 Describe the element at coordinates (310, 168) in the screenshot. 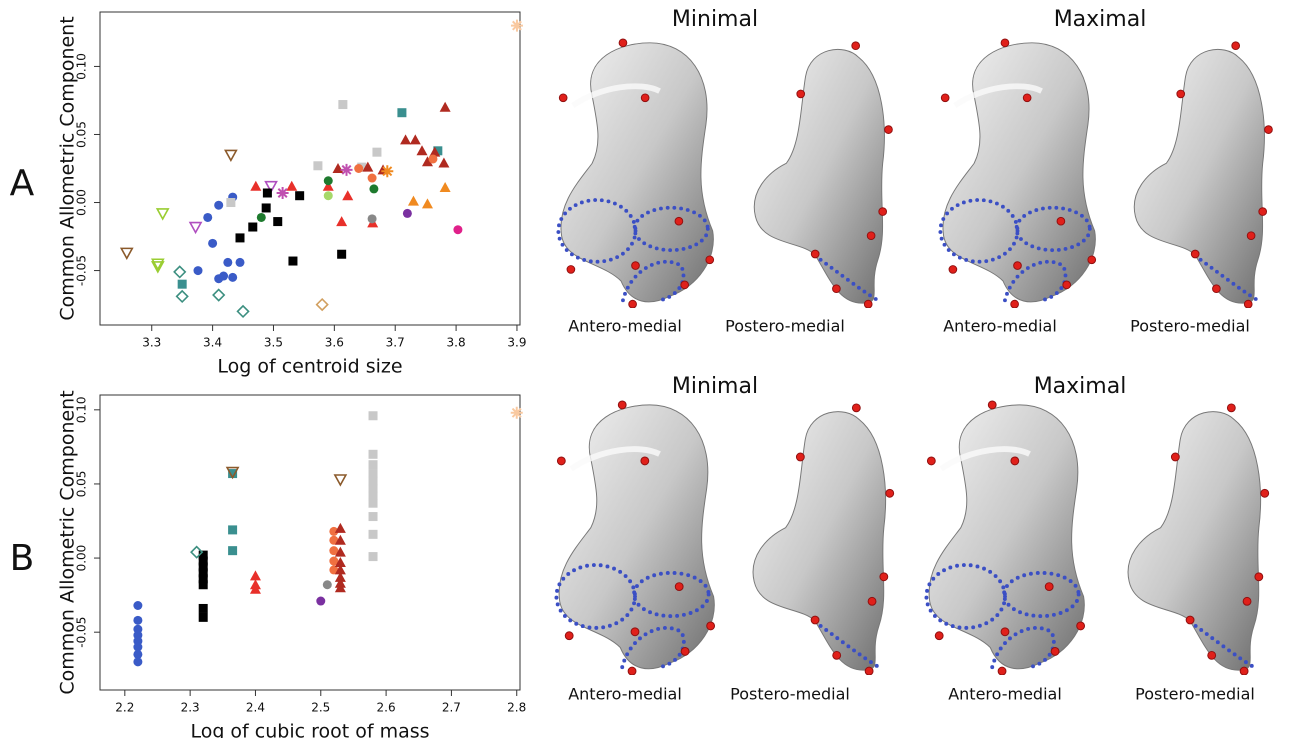

I see `plot-frame` at that location.